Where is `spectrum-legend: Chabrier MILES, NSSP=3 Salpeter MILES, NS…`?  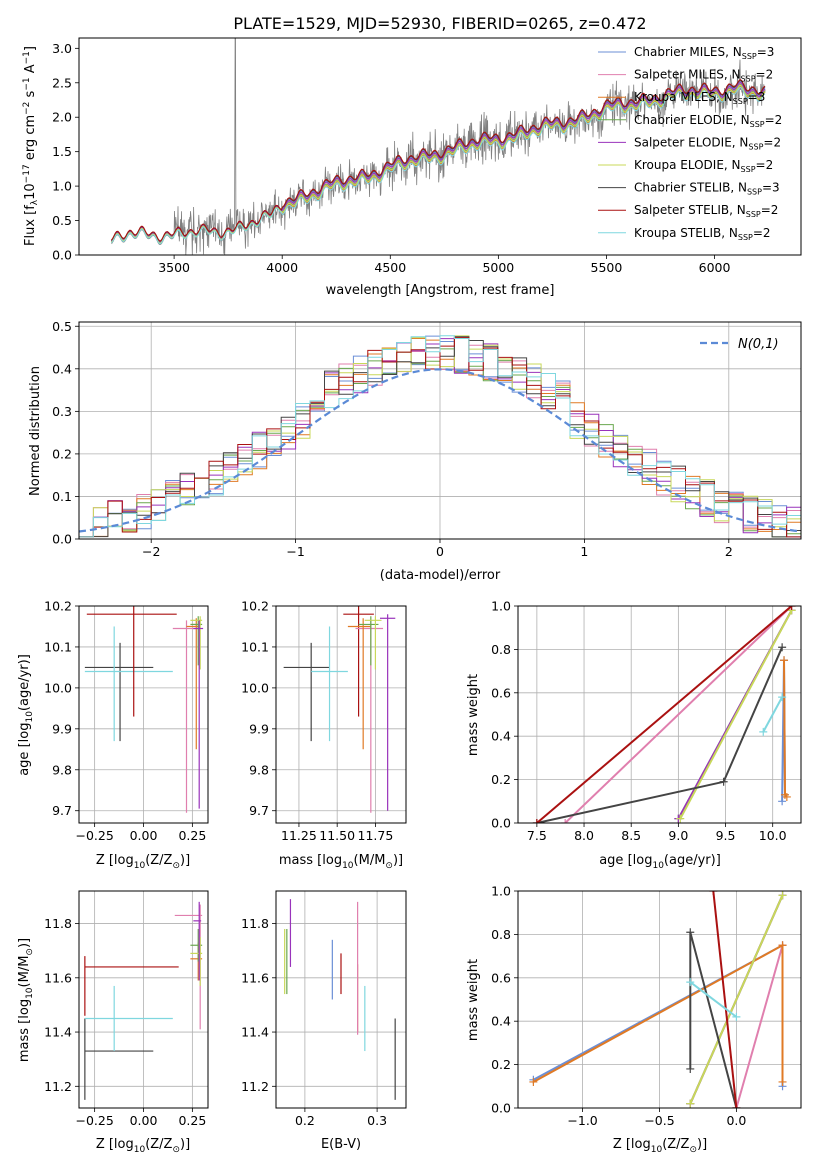 spectrum-legend: Chabrier MILES, NSSP=3 Salpeter MILES, NS… is located at coordinates (690, 143).